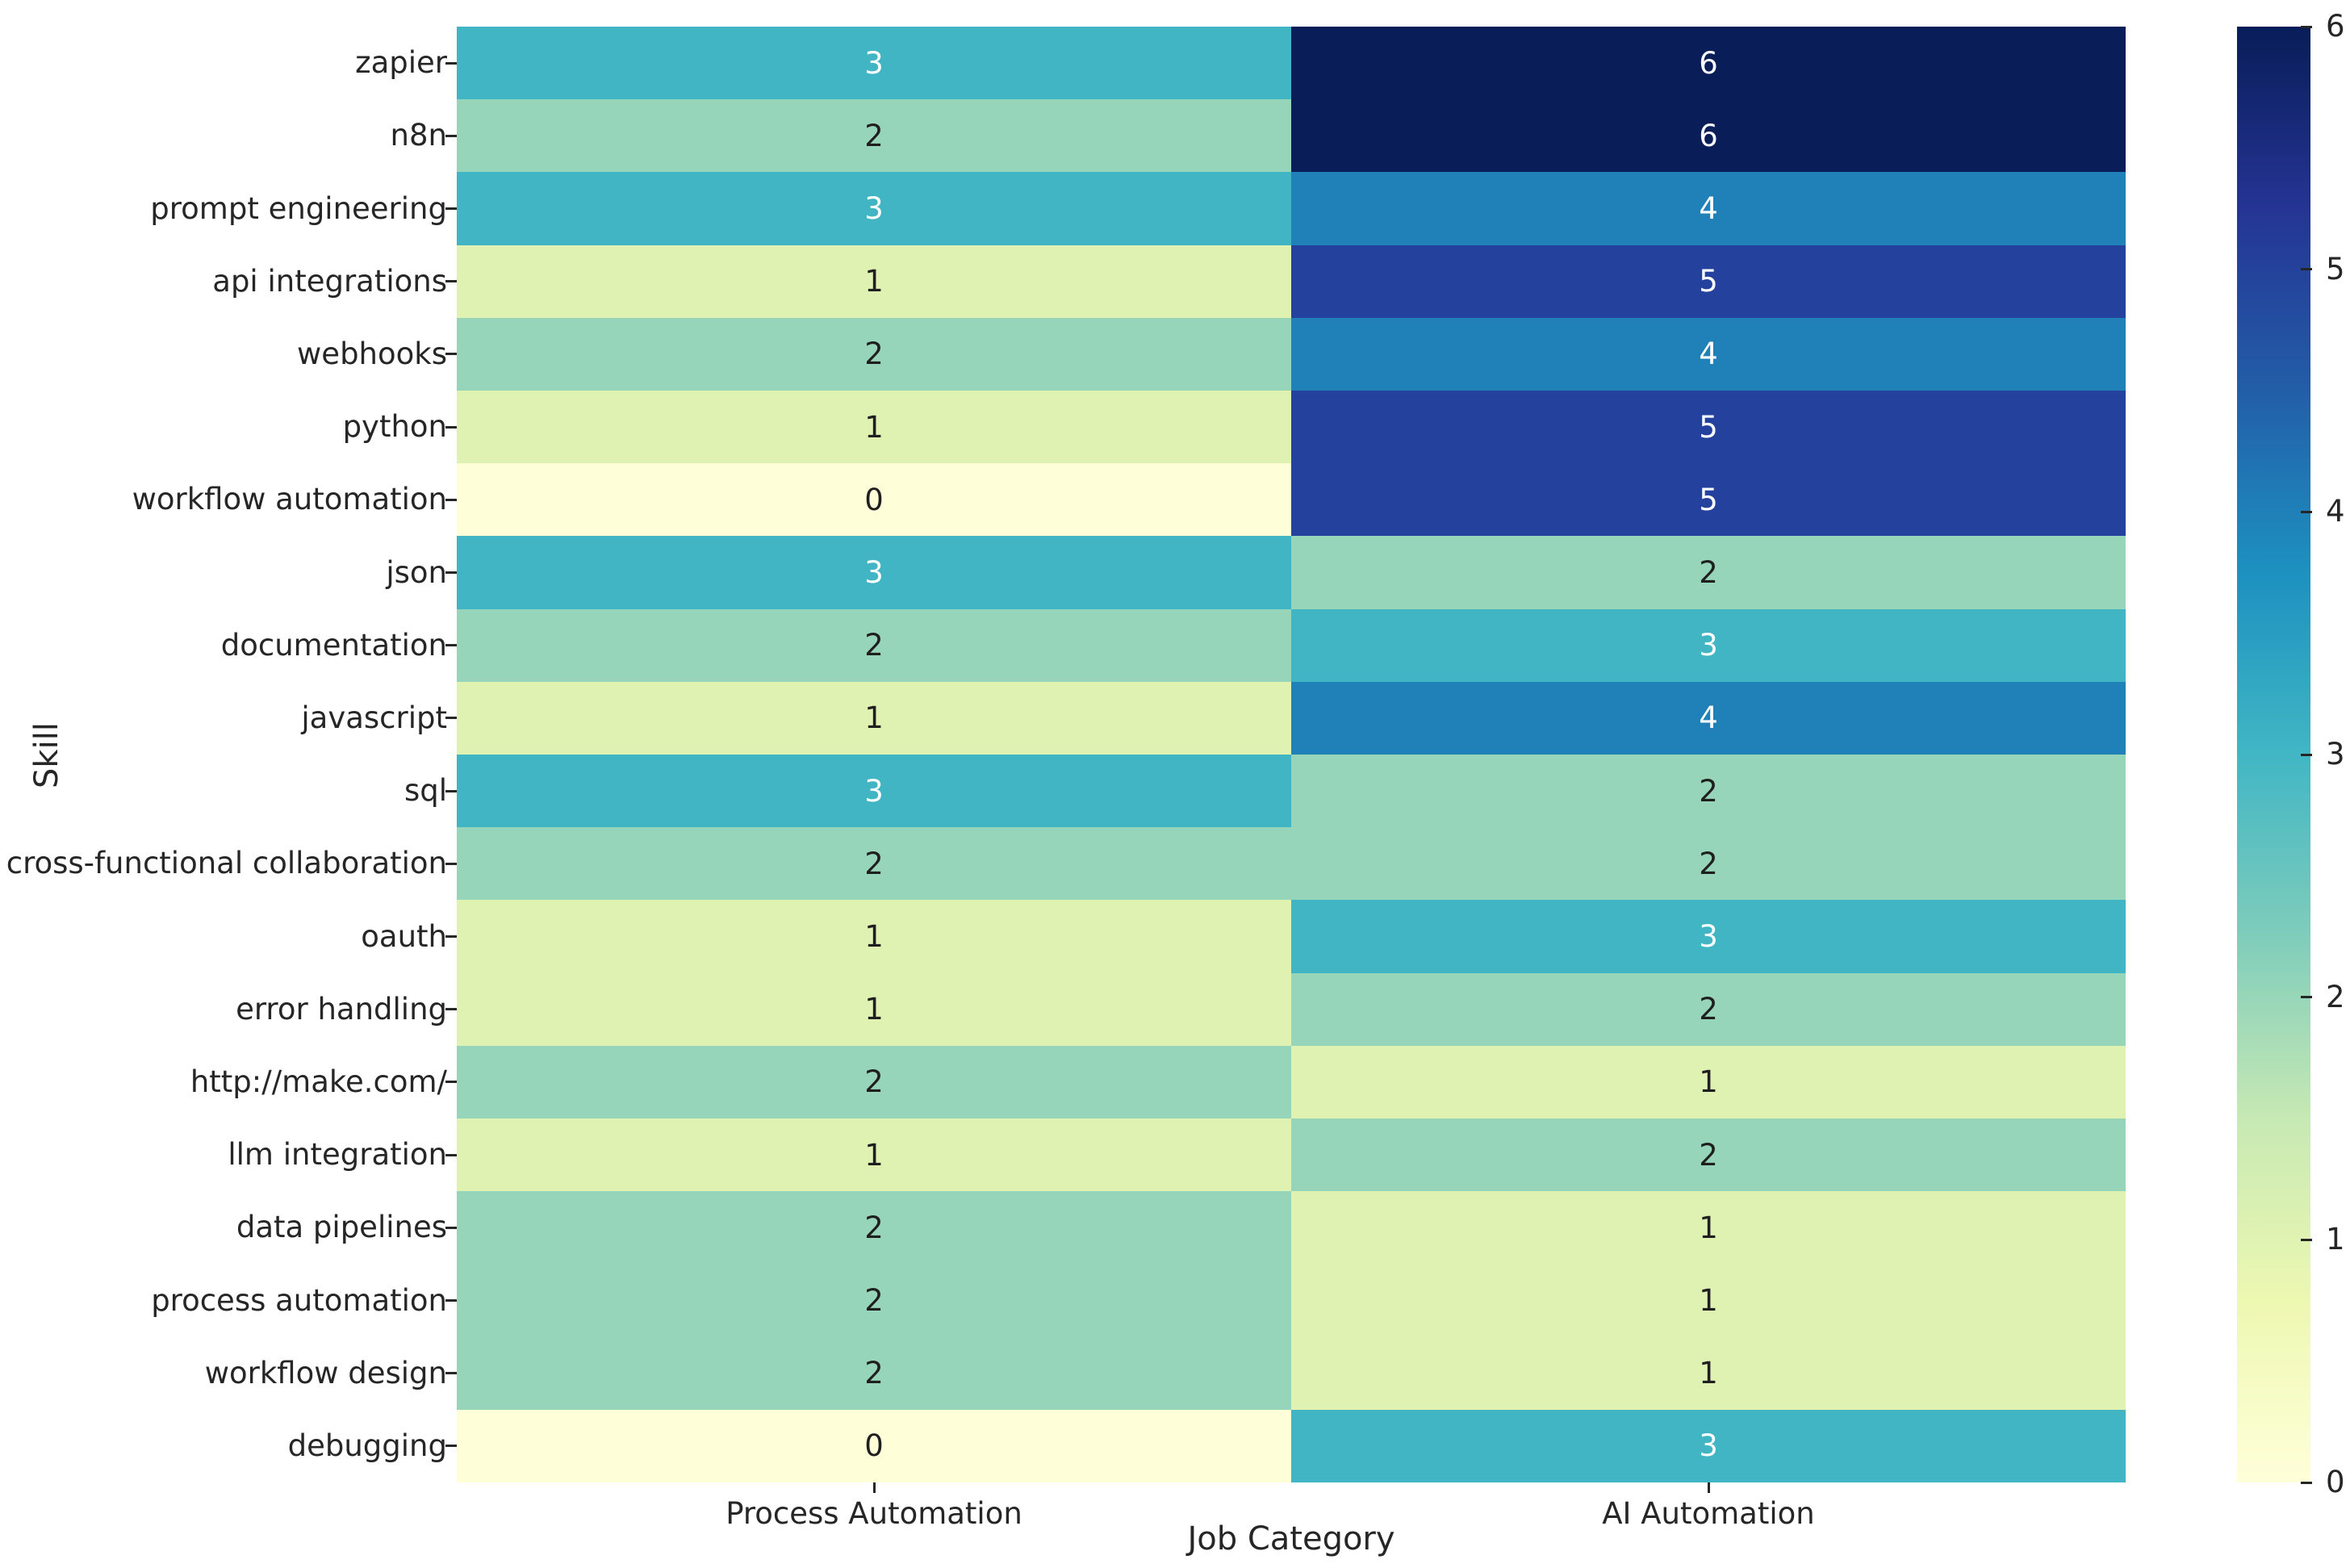  I want to click on y-tick-label: javascript, so click(374, 717).